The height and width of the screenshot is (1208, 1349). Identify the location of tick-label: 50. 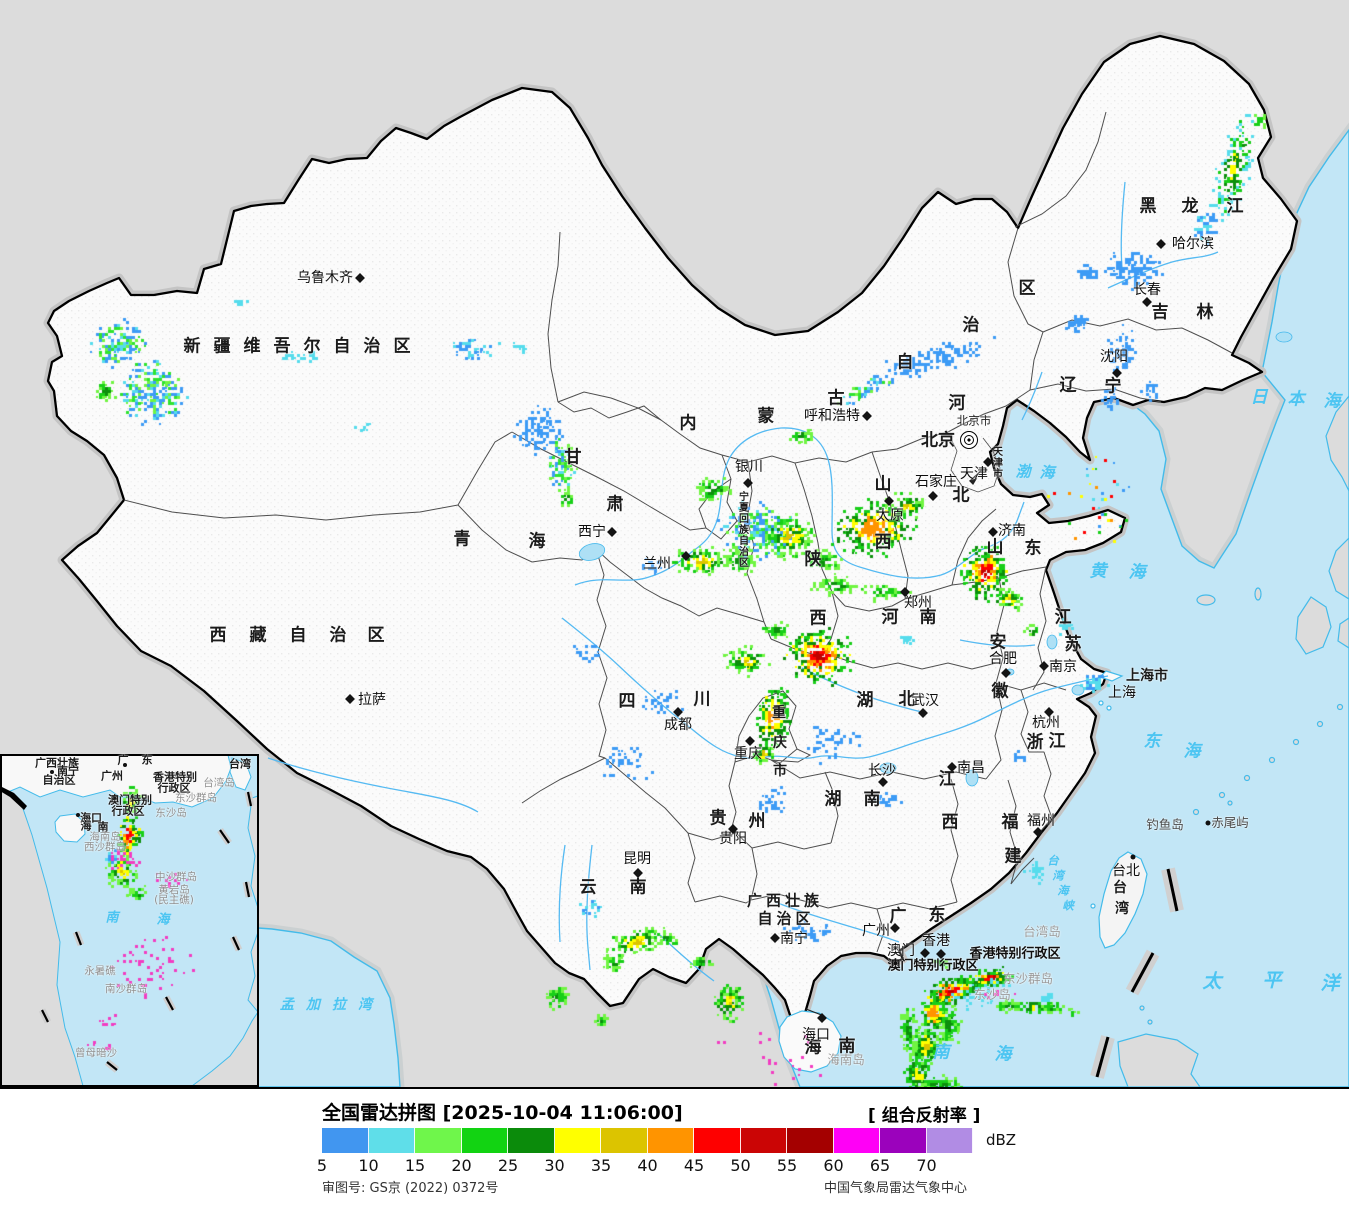
(740, 1165).